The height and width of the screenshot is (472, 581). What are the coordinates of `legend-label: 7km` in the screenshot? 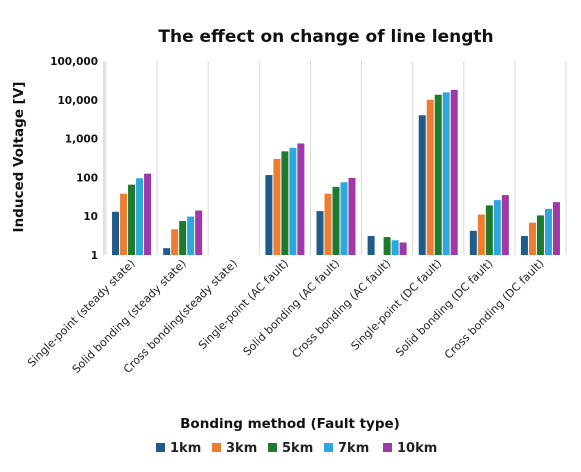 It's located at (353, 448).